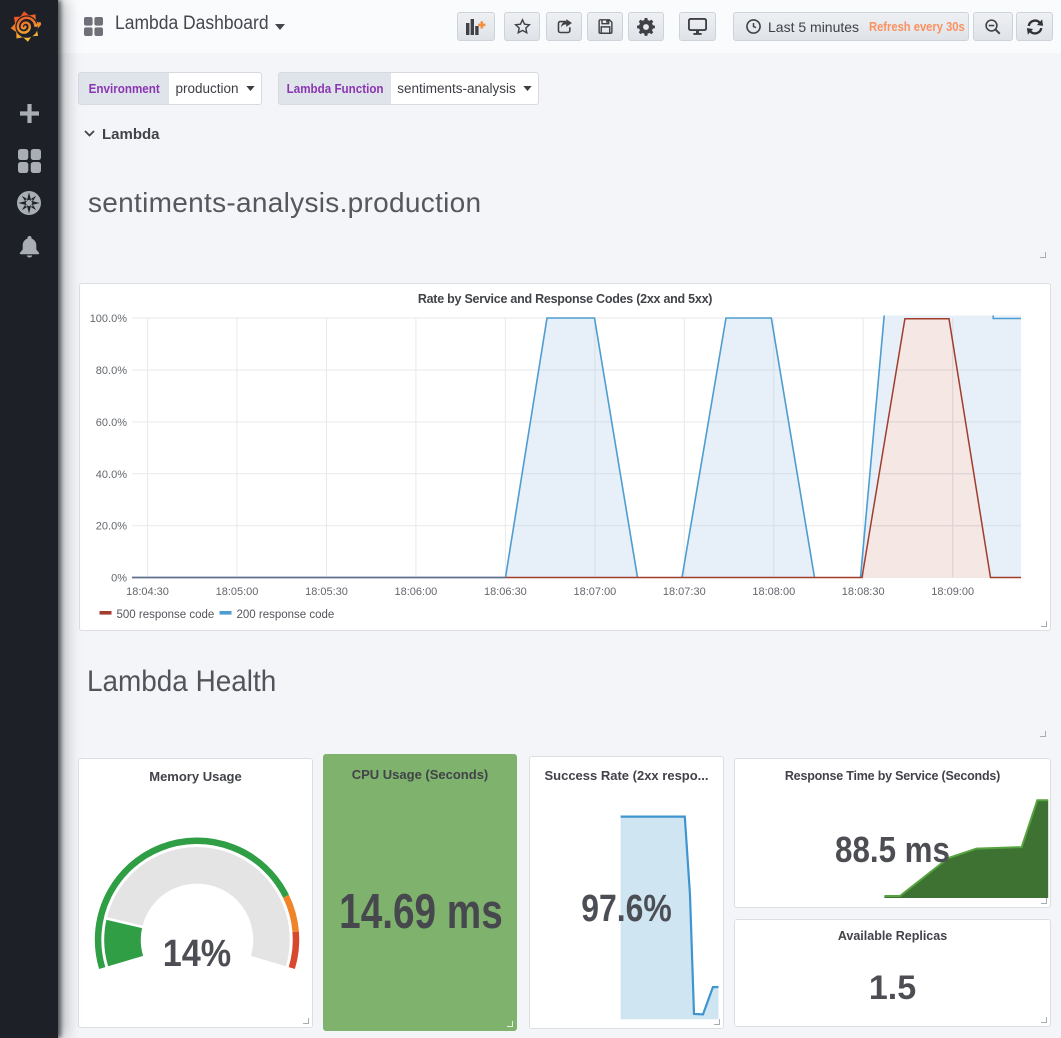  I want to click on svg-text: 20.0%, so click(111, 527).